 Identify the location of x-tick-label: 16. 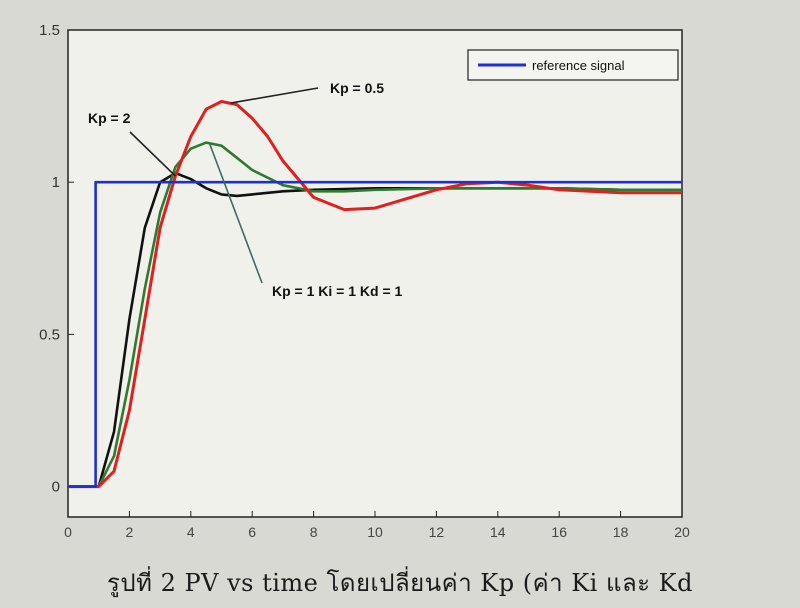
(559, 532).